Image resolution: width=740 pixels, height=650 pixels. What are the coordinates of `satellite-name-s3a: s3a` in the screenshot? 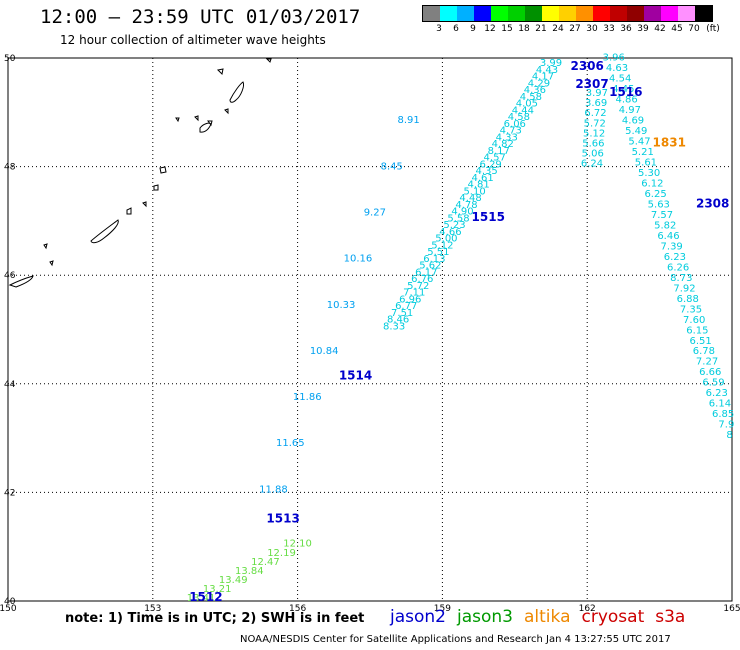 It's located at (670, 617).